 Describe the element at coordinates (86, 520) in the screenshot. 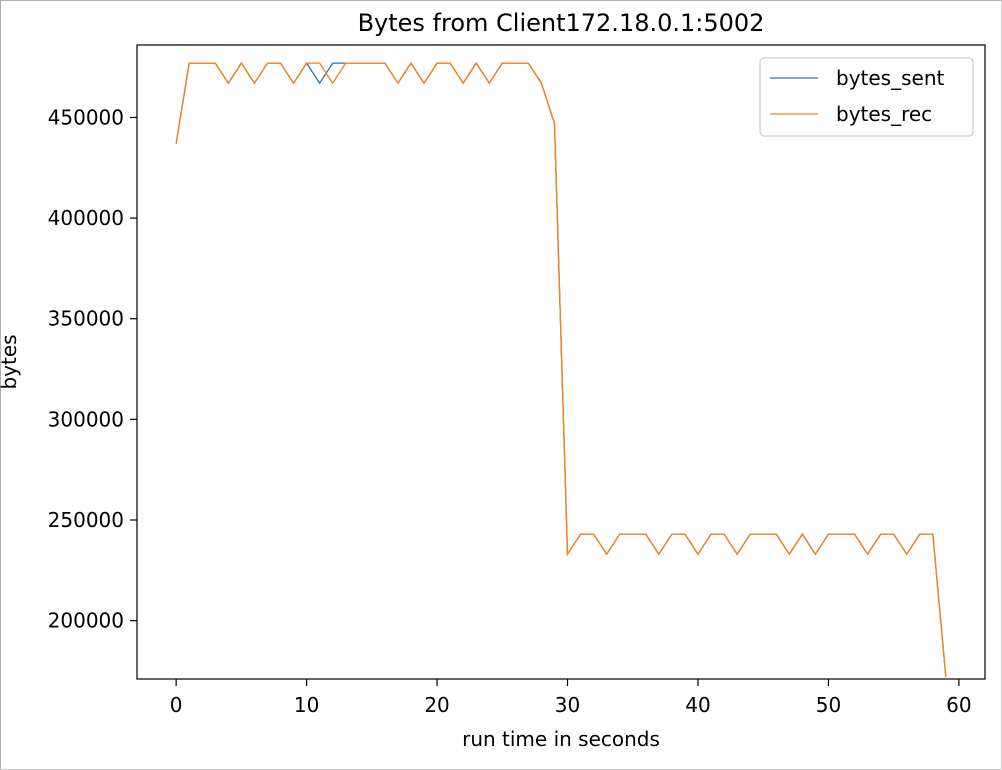

I see `y-tick-label: 250000` at that location.